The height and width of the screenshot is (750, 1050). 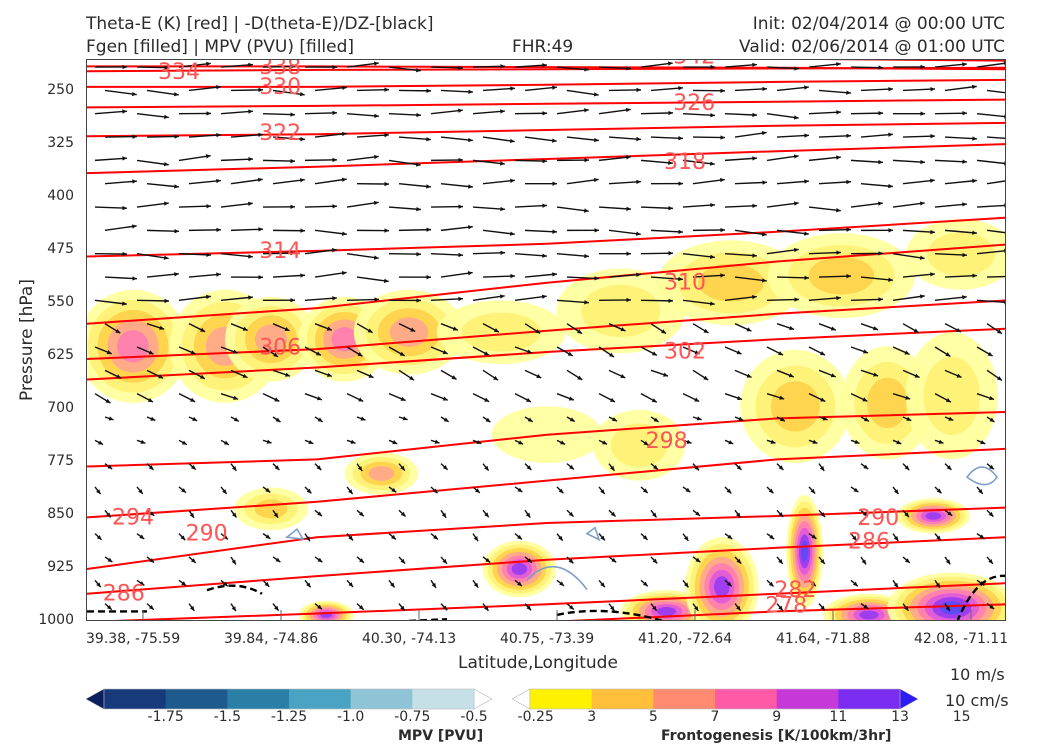 I want to click on mpv-colorbar-min-extend, so click(x=95, y=699).